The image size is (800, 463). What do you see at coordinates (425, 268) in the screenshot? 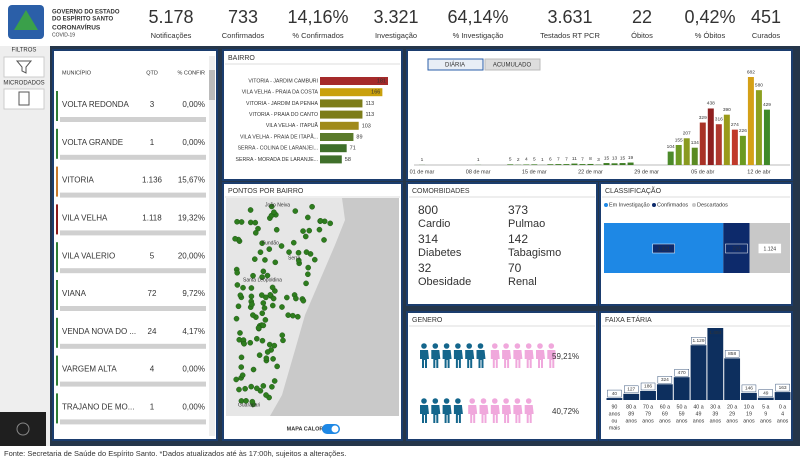
I see `comorbidity-value: 32` at bounding box center [425, 268].